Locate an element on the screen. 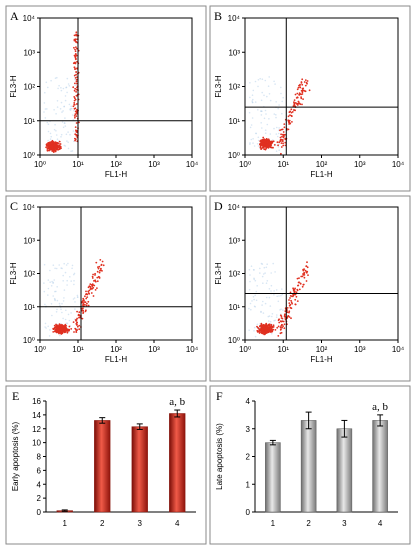 Image resolution: width=414 pixels, height=550 pixels. y-tick-label: 4 is located at coordinates (39, 484).